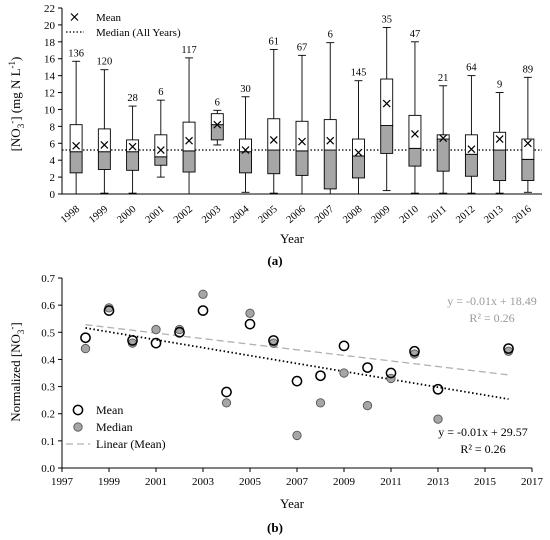  What do you see at coordinates (409, 215) in the screenshot?
I see `x-tick-label: 2010` at bounding box center [409, 215].